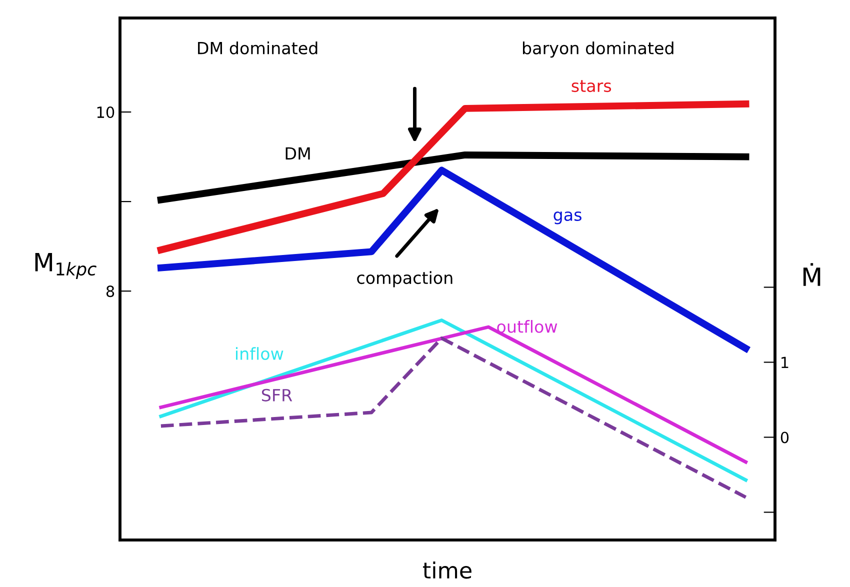  I want to click on series-label: inflow, so click(260, 353).